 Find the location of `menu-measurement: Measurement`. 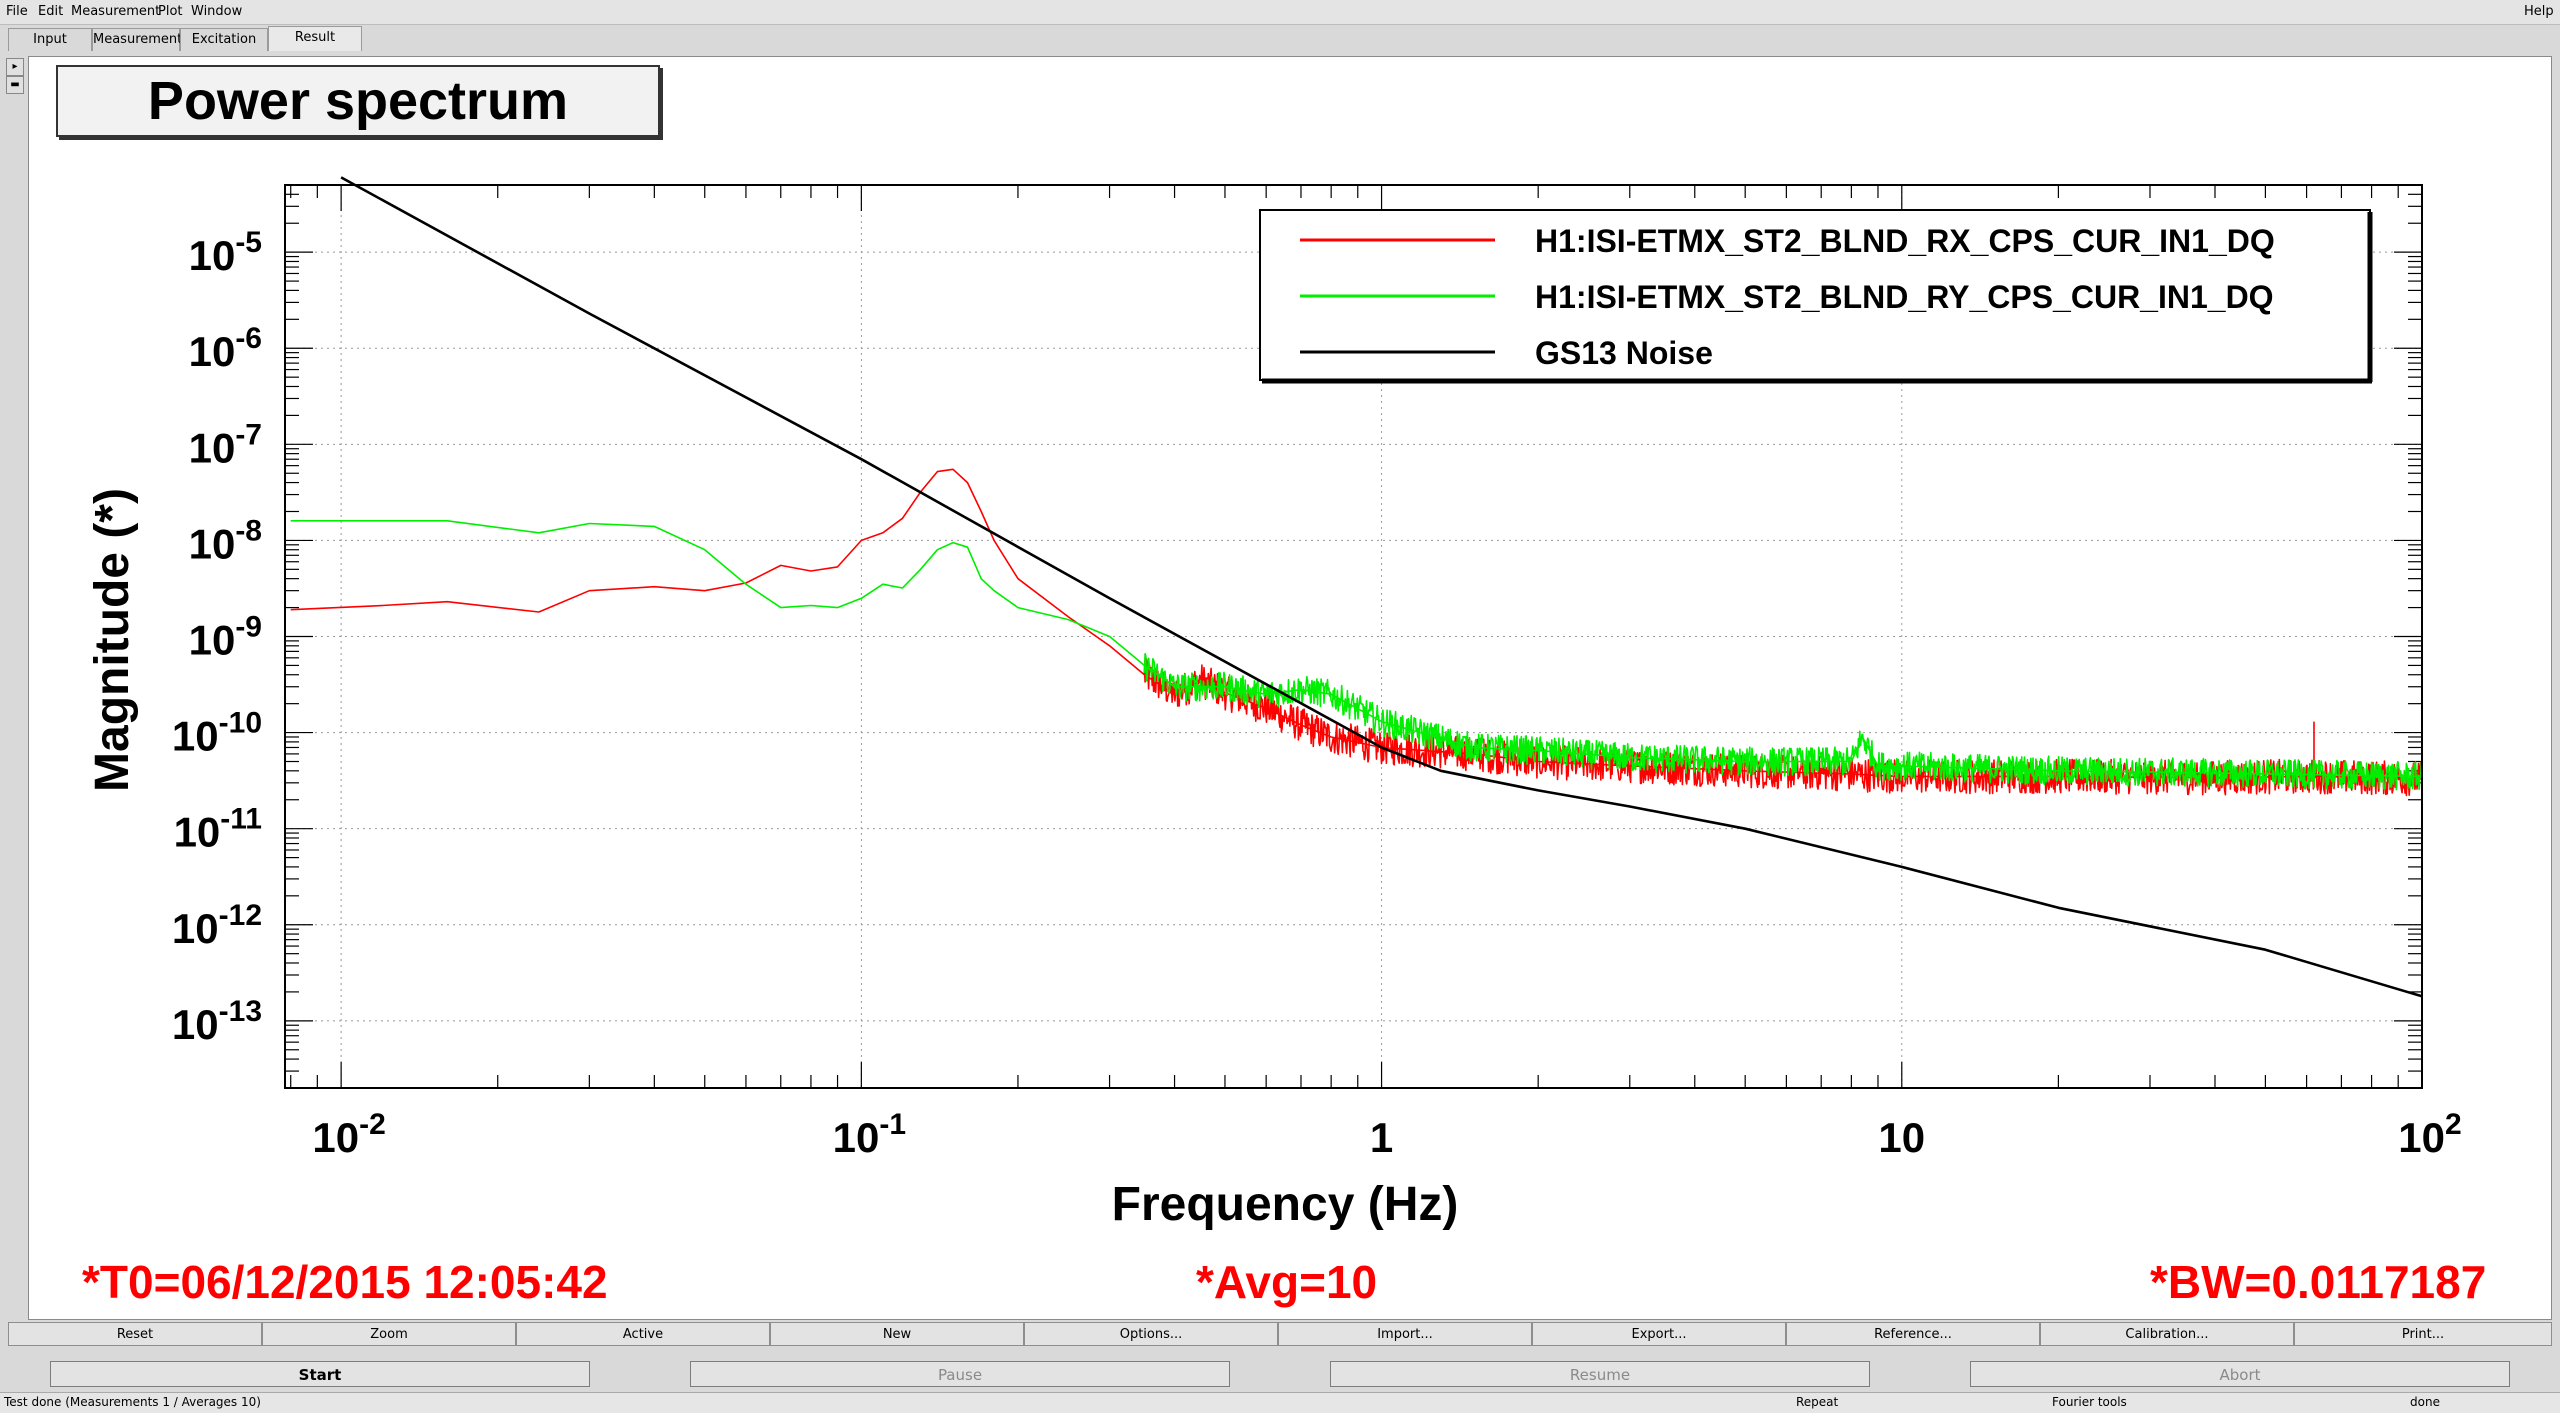

menu-measurement: Measurement is located at coordinates (116, 11).